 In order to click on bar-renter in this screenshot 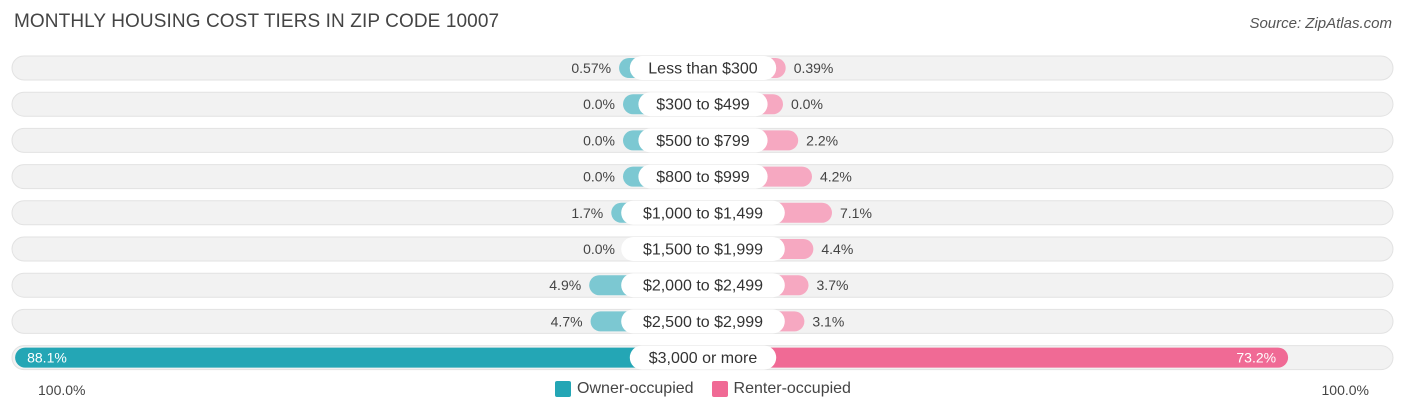, I will do `click(996, 357)`.